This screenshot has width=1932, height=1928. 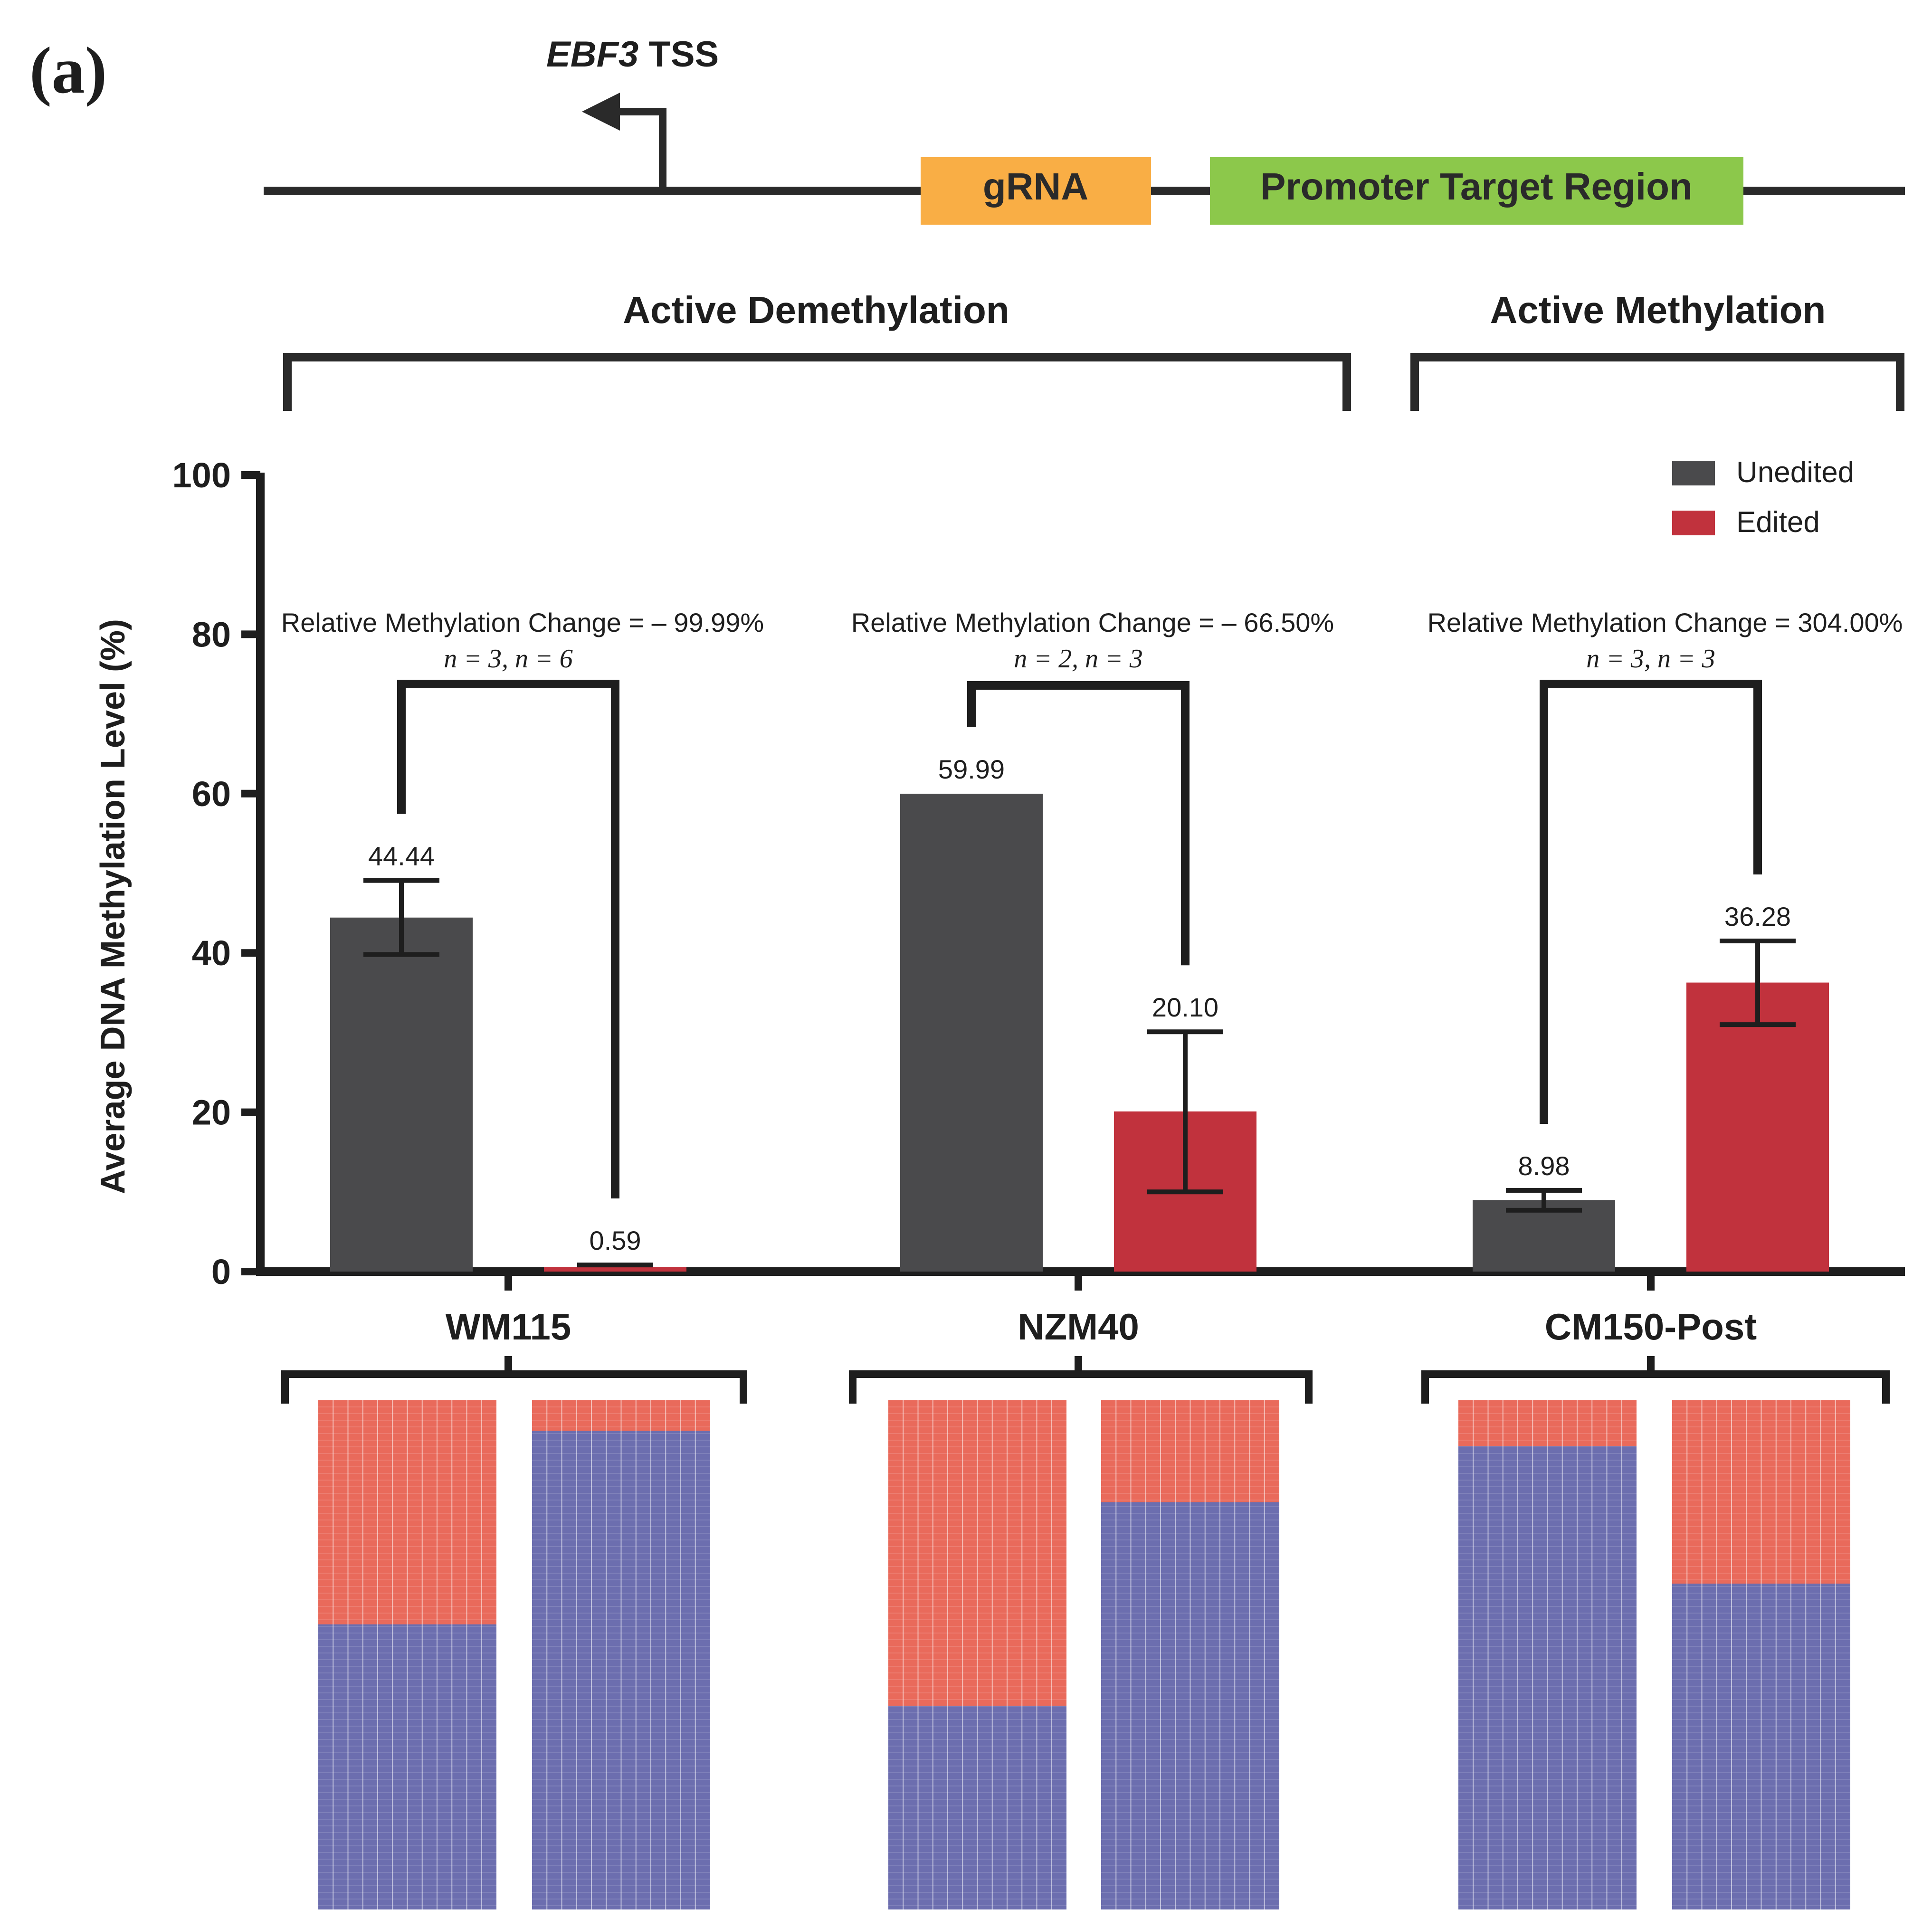 What do you see at coordinates (401, 1094) in the screenshot?
I see `bar-unedited-wm115` at bounding box center [401, 1094].